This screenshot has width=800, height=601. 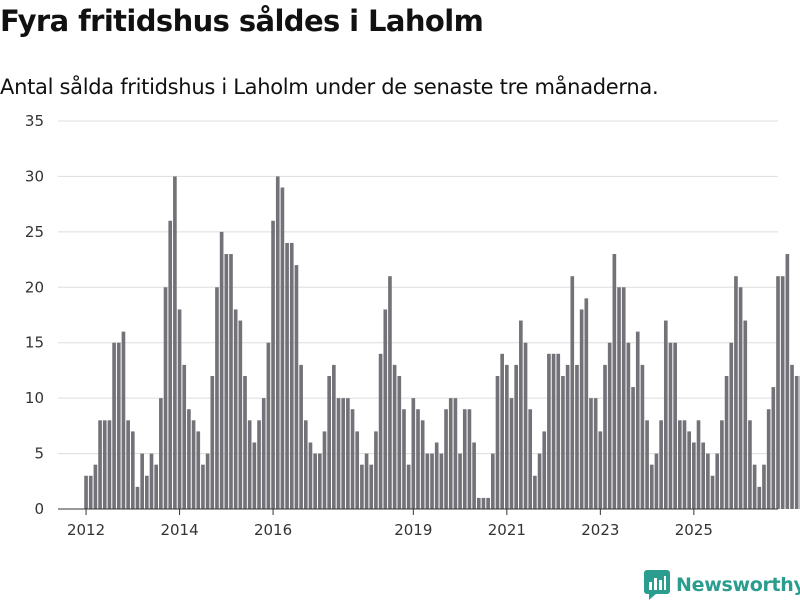 I want to click on y-tick-label-25: 25, so click(x=34, y=232).